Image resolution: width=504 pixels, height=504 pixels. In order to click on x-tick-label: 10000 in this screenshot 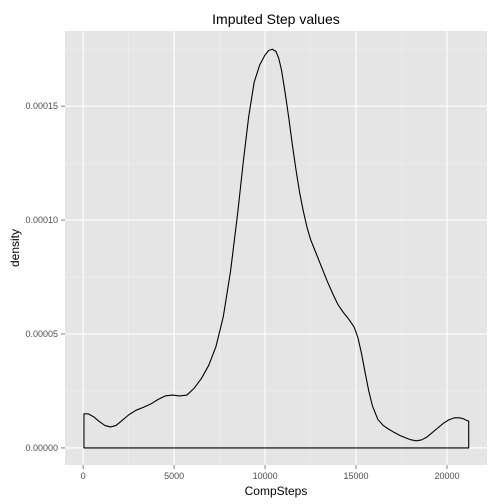, I will do `click(265, 476)`.